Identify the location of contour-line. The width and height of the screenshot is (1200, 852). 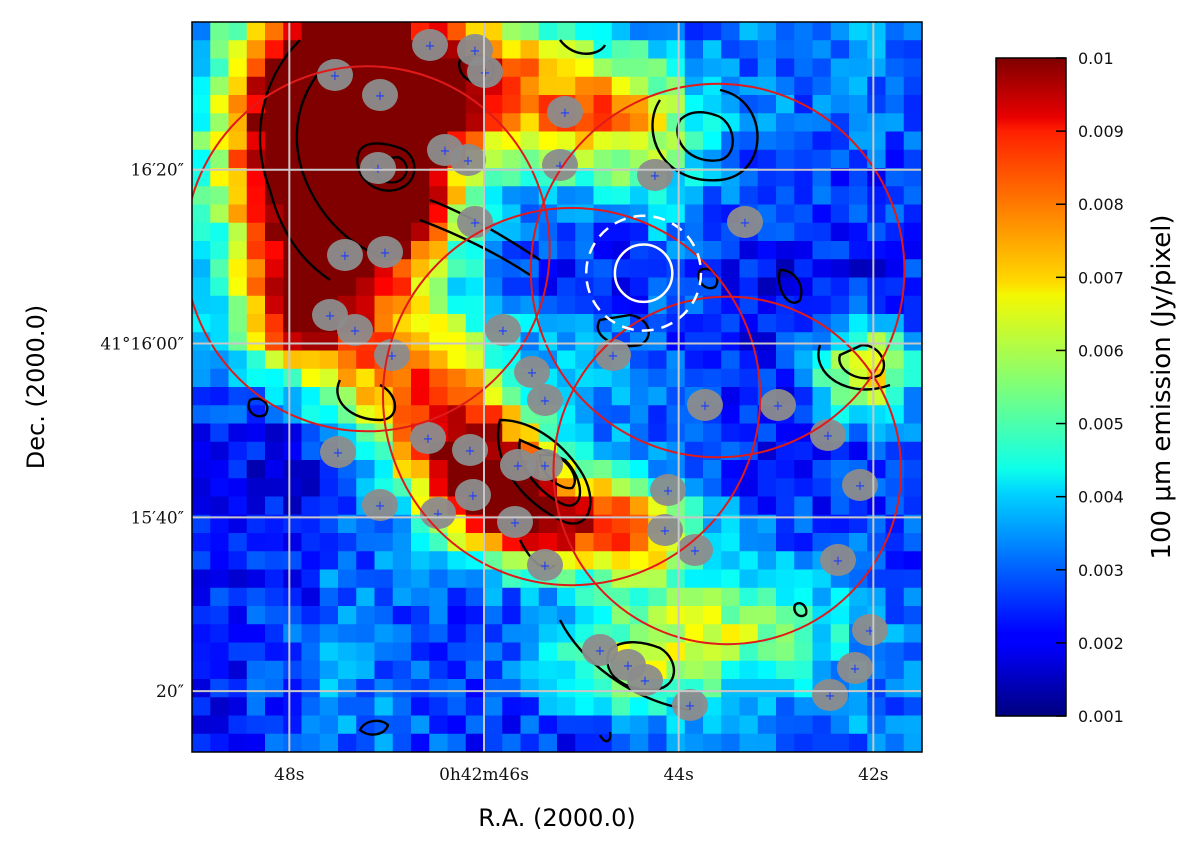
(640, 666).